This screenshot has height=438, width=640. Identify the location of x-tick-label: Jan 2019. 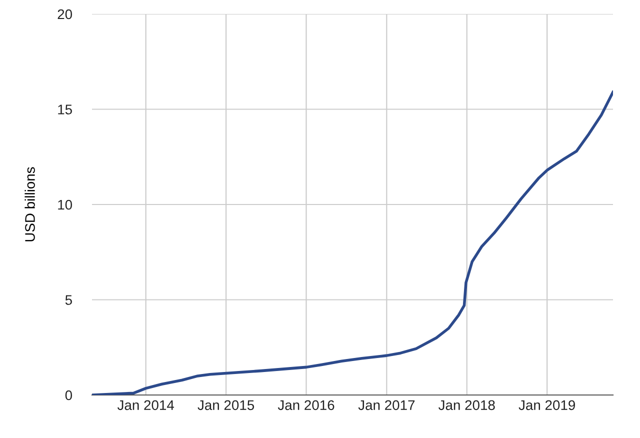
(546, 405).